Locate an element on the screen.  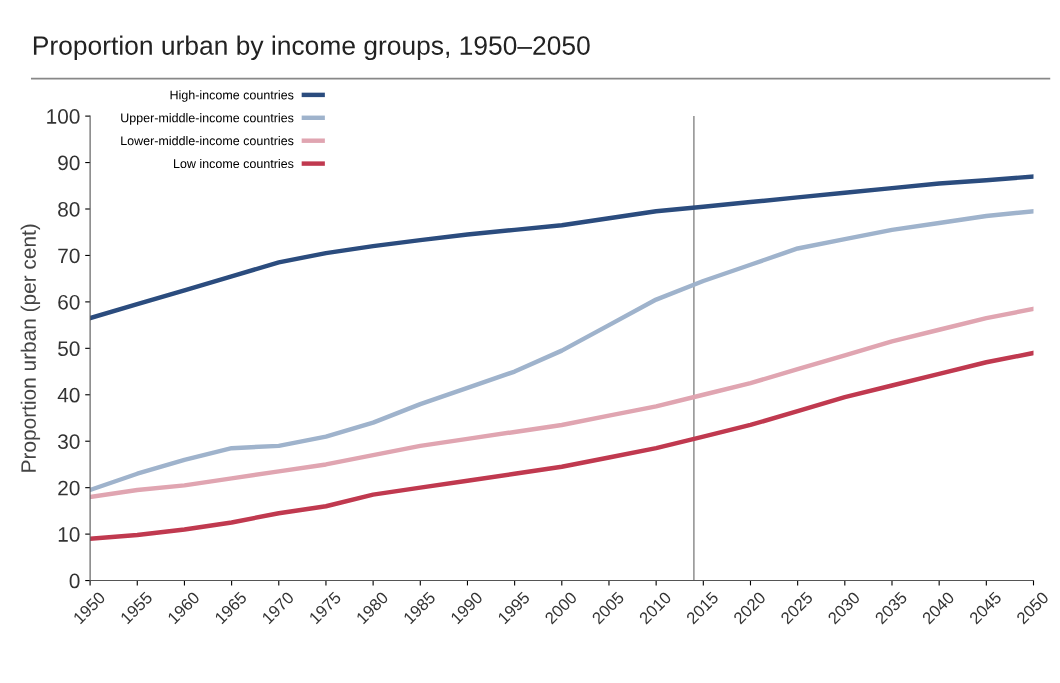
legend-label: Lower-middle-income countries is located at coordinates (207, 141).